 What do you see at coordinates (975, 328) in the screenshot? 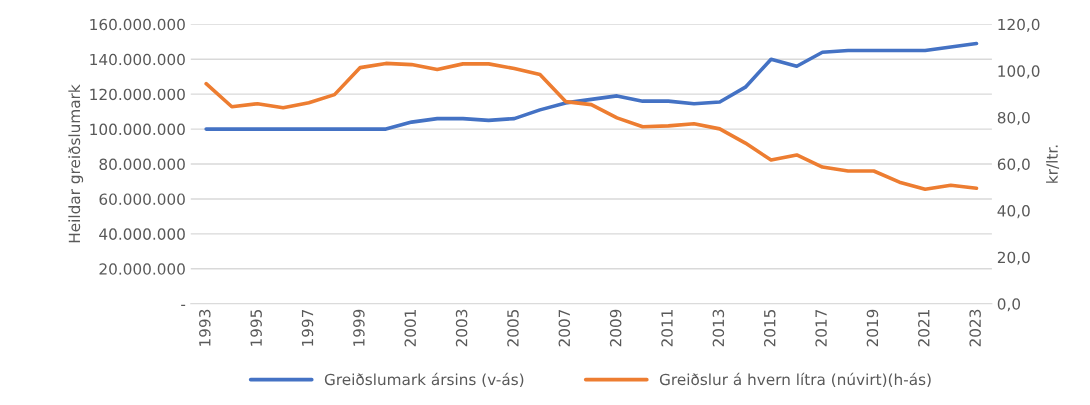
I see `x-tick-label: 2023` at bounding box center [975, 328].